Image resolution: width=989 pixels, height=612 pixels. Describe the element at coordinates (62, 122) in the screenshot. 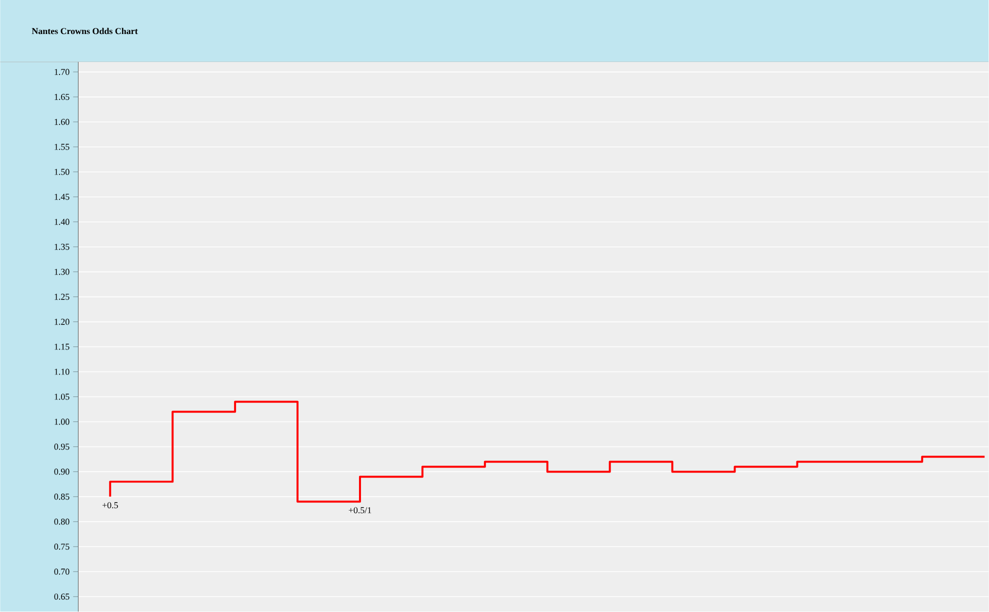

I see `y-tick-label: 1.60` at that location.